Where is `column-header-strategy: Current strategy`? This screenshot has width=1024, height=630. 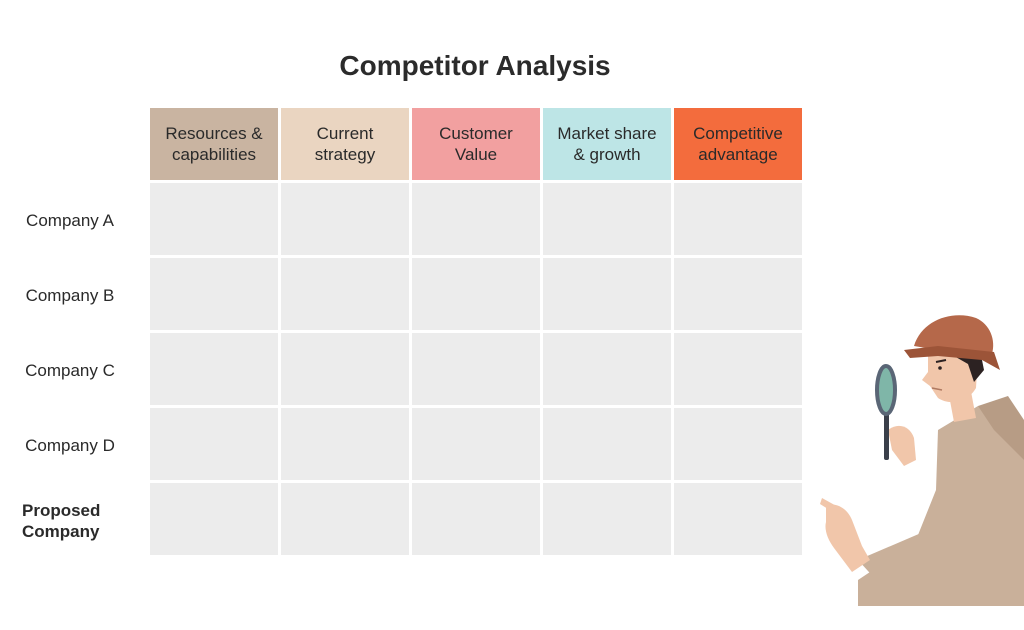
column-header-strategy: Current strategy is located at coordinates (345, 144).